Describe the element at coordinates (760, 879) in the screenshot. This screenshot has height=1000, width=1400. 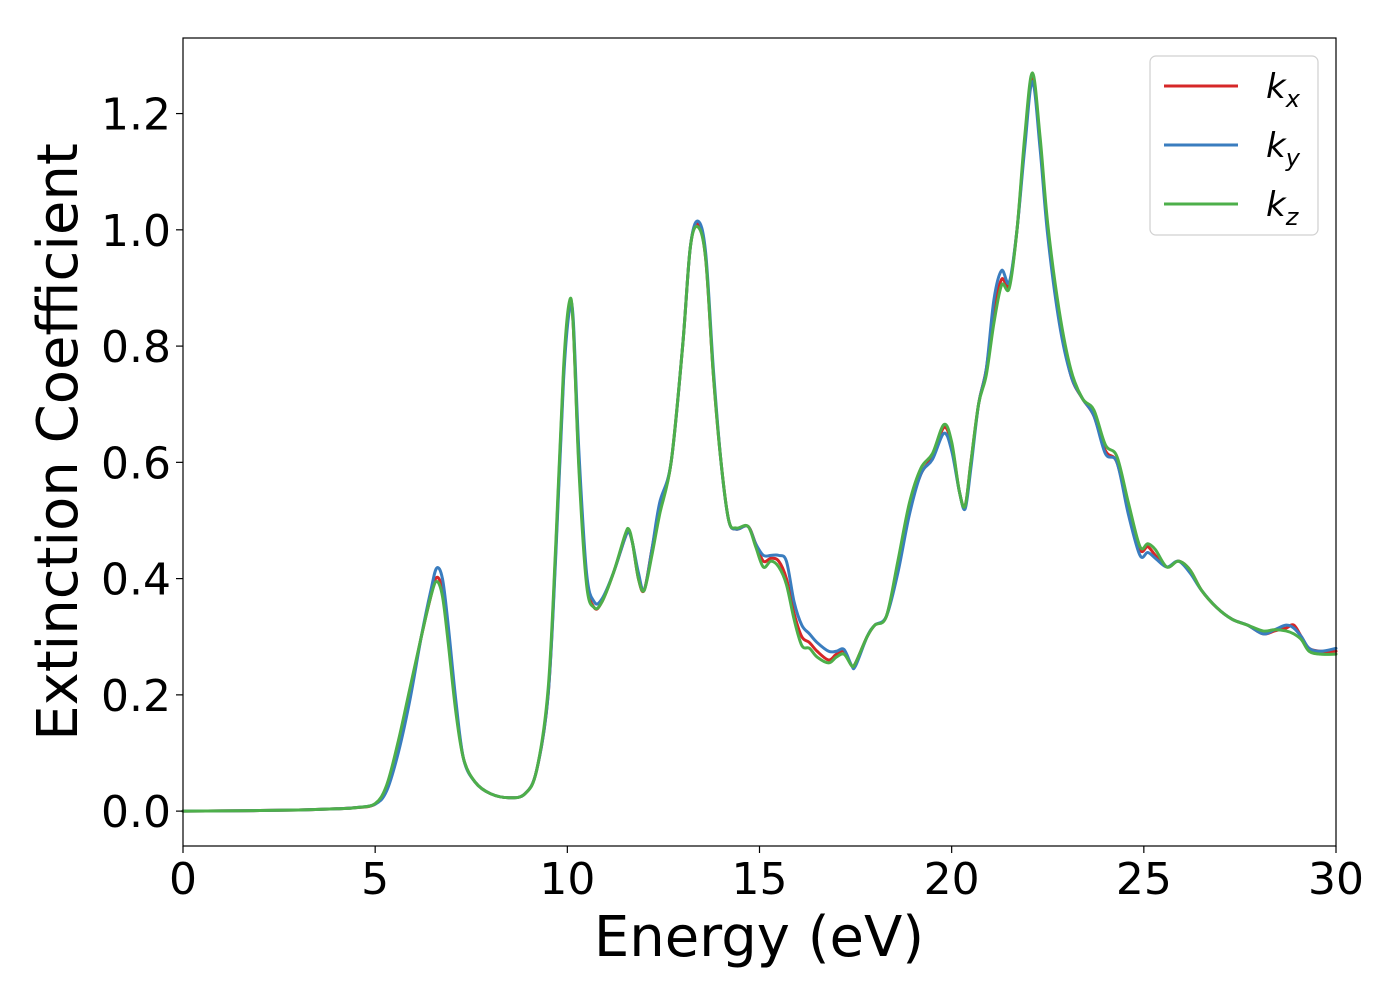
I see `x-tick-label: 15` at that location.